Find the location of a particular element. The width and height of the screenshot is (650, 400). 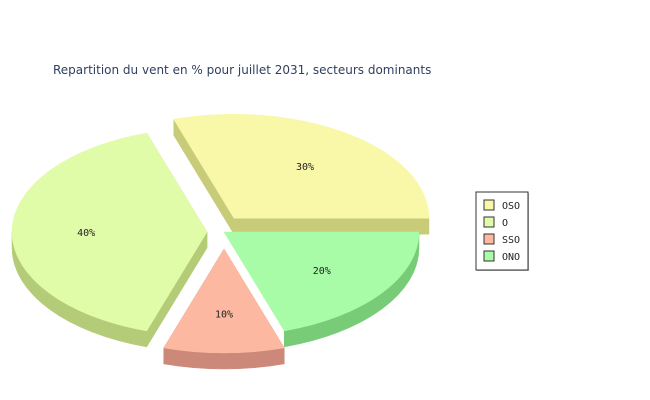

slice-label-sso: 10% is located at coordinates (224, 314).